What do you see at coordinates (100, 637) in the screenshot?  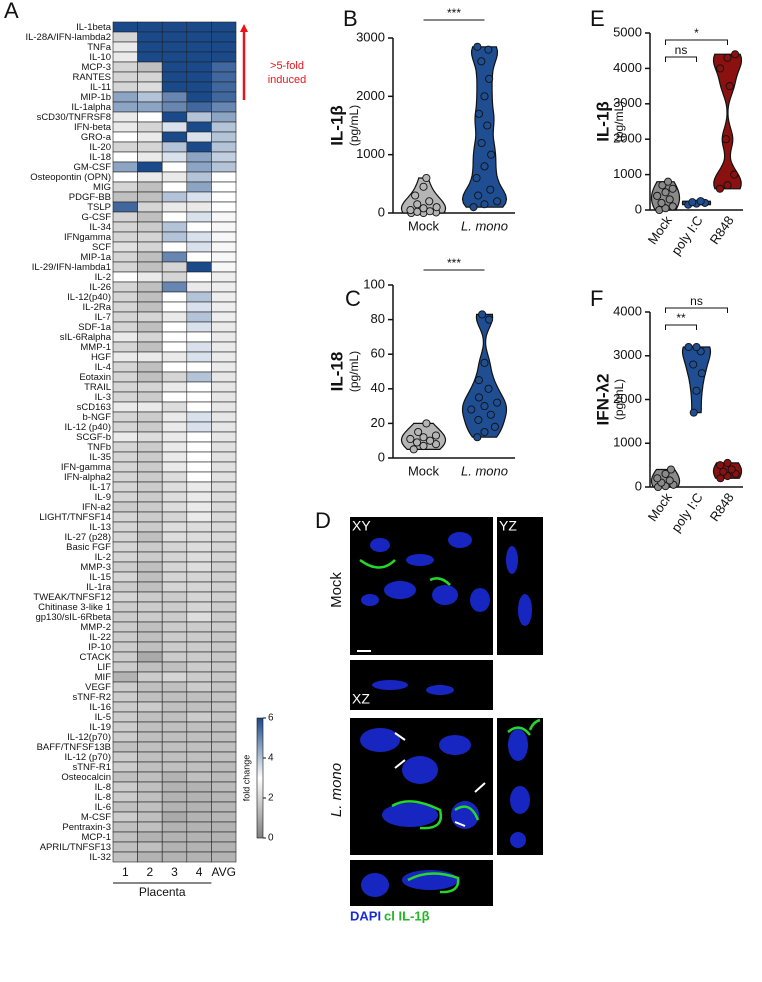 I see `row-label: IL-22` at bounding box center [100, 637].